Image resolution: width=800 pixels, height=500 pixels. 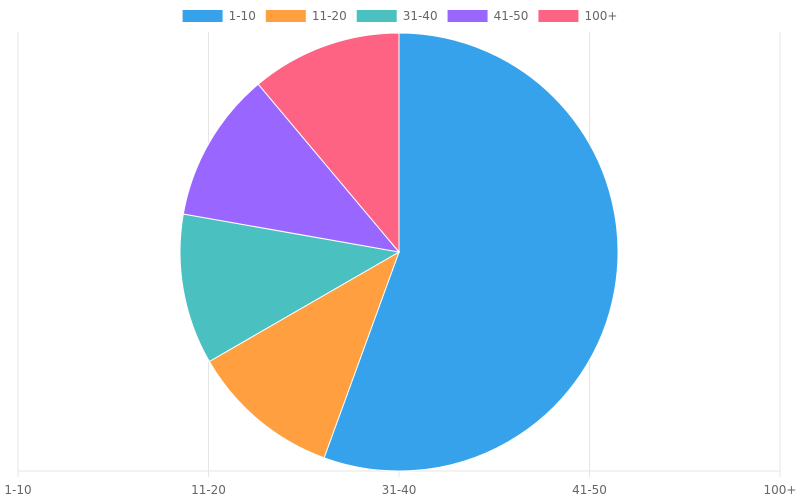 I want to click on legend-label: 11-20, so click(x=329, y=16).